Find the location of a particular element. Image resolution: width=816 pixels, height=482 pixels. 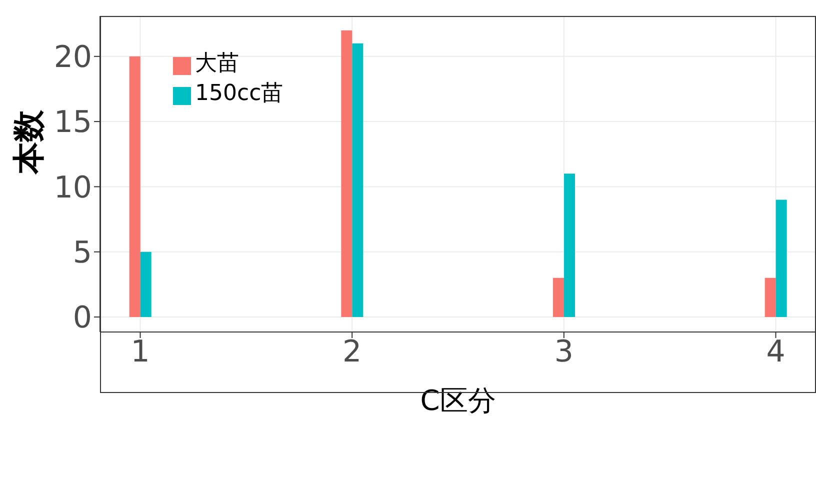

x-tick-label: 4 is located at coordinates (776, 352).